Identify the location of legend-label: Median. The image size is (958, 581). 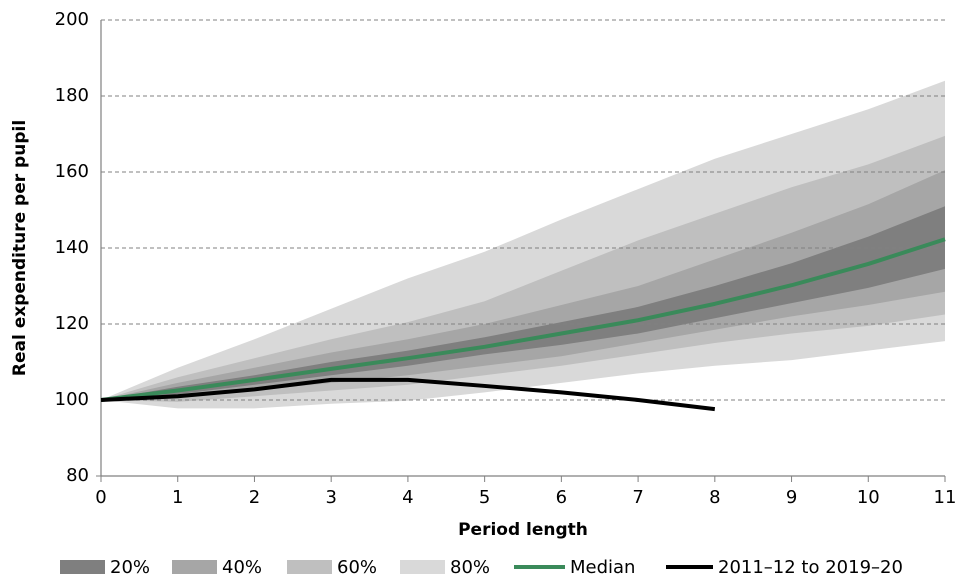
(602, 567).